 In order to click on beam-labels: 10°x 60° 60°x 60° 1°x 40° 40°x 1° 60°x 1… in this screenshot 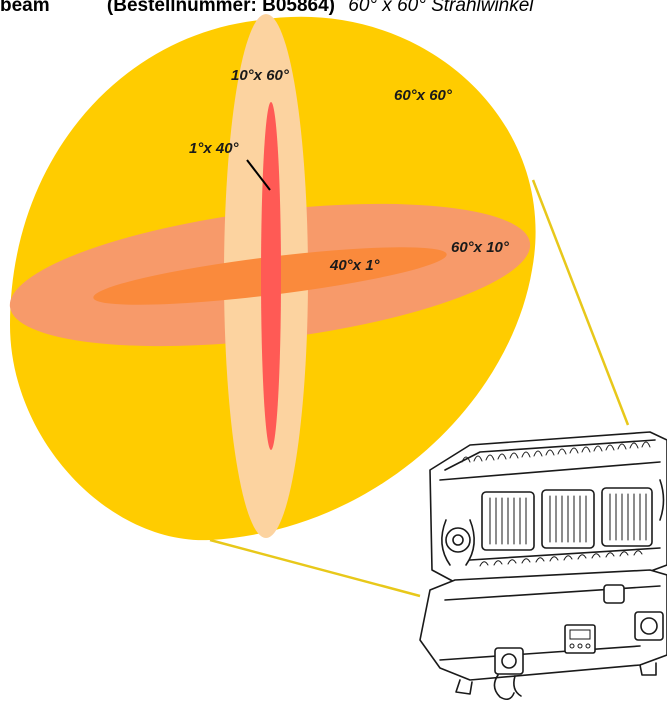, I will do `click(349, 170)`.